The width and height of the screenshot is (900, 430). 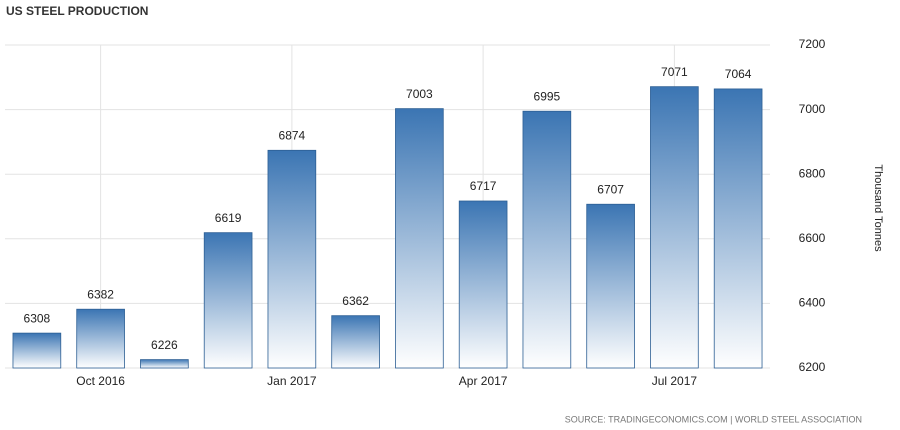 I want to click on y-tick-label: 7000, so click(x=812, y=109).